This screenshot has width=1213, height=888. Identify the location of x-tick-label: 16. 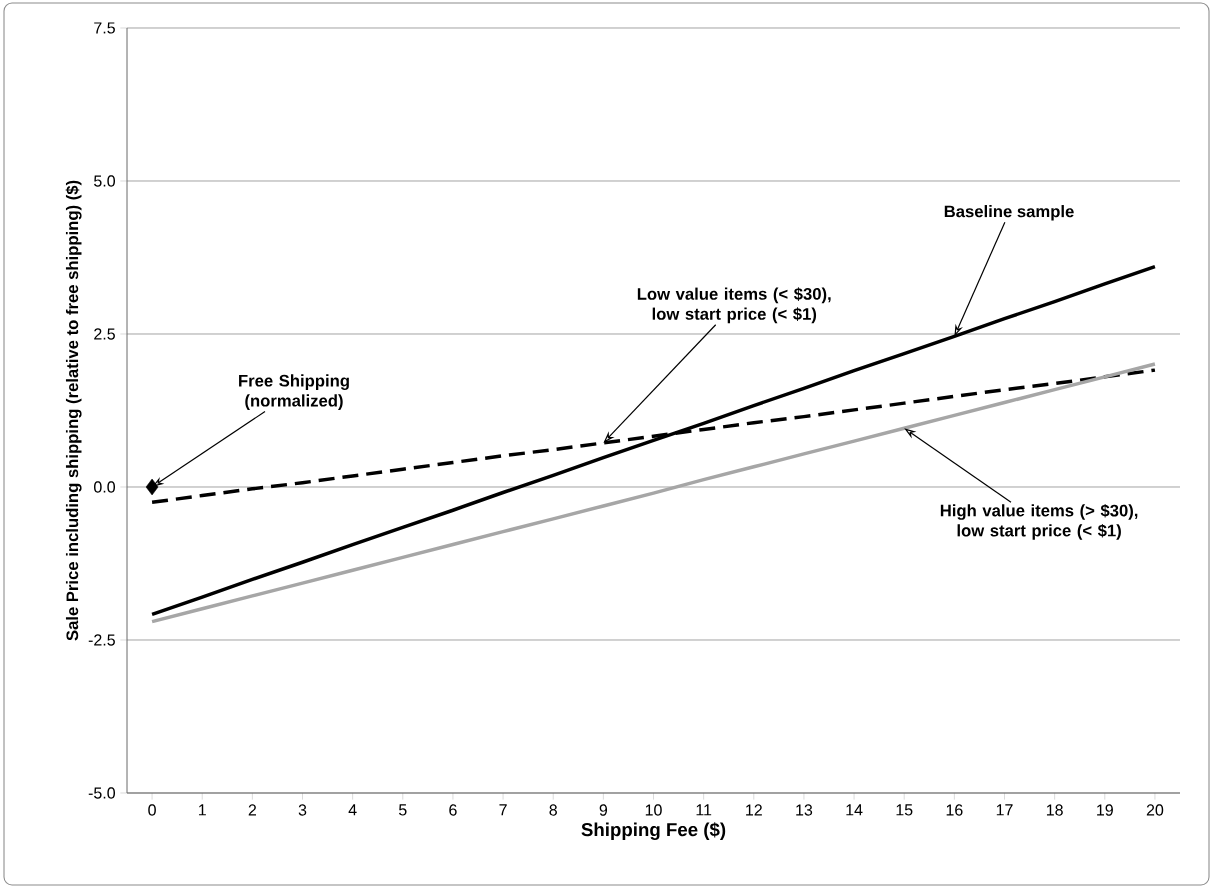
(954, 810).